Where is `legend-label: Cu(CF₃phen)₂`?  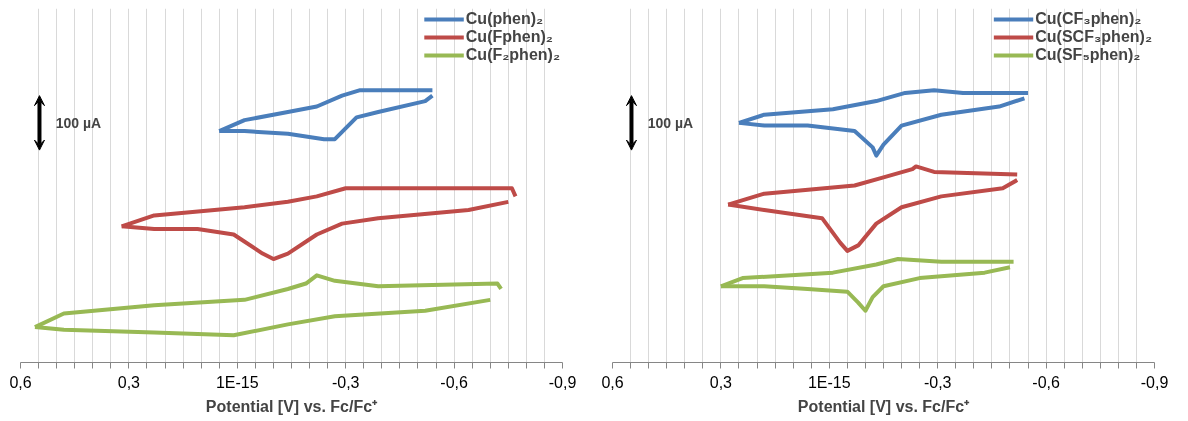 legend-label: Cu(CF₃phen)₂ is located at coordinates (1088, 19).